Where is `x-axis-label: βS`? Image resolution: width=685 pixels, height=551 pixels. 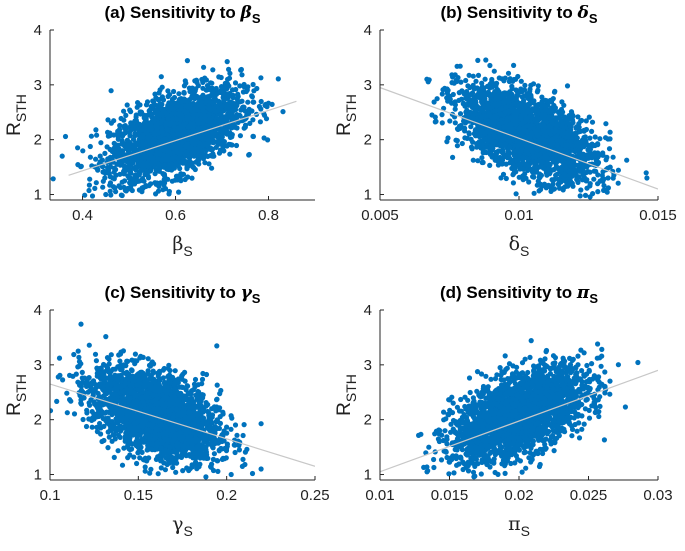 x-axis-label: βS is located at coordinates (182, 246).